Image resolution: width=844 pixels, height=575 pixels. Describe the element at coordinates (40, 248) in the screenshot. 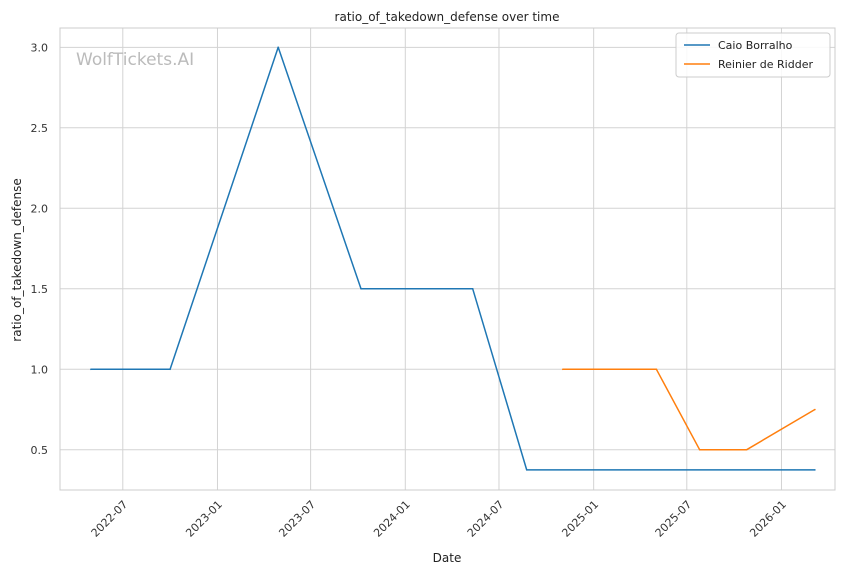

I see `y-axis-ticks: 0.5 1.0 1.5 2.0 2.5 3.0` at that location.